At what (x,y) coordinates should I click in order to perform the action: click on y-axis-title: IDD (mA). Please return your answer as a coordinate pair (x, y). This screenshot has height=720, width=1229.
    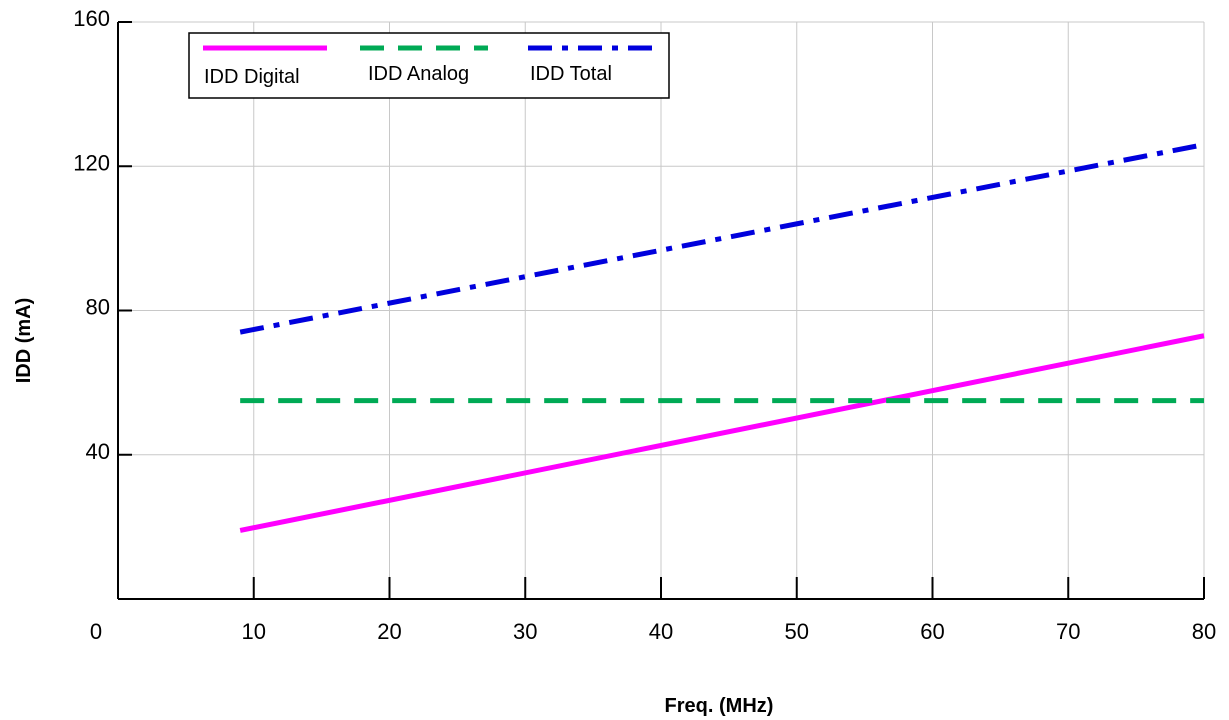
    Looking at the image, I should click on (24, 341).